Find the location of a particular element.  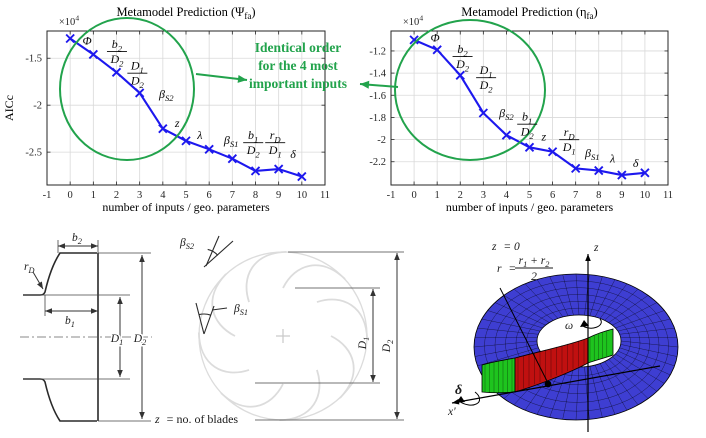

omega-arrowhead is located at coordinates (584, 323).